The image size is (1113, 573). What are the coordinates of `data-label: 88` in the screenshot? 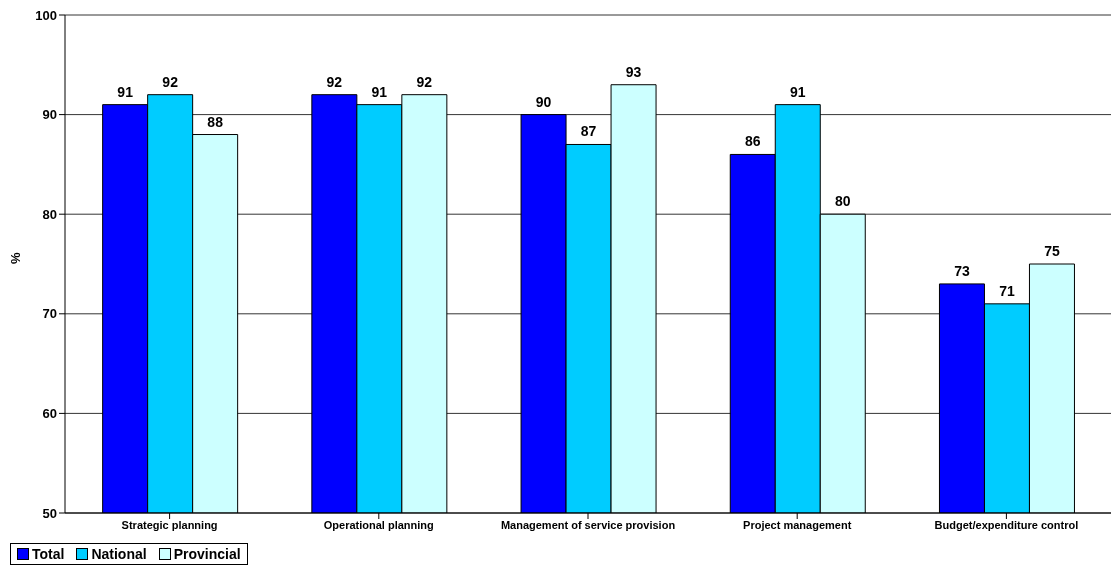 It's located at (215, 121).